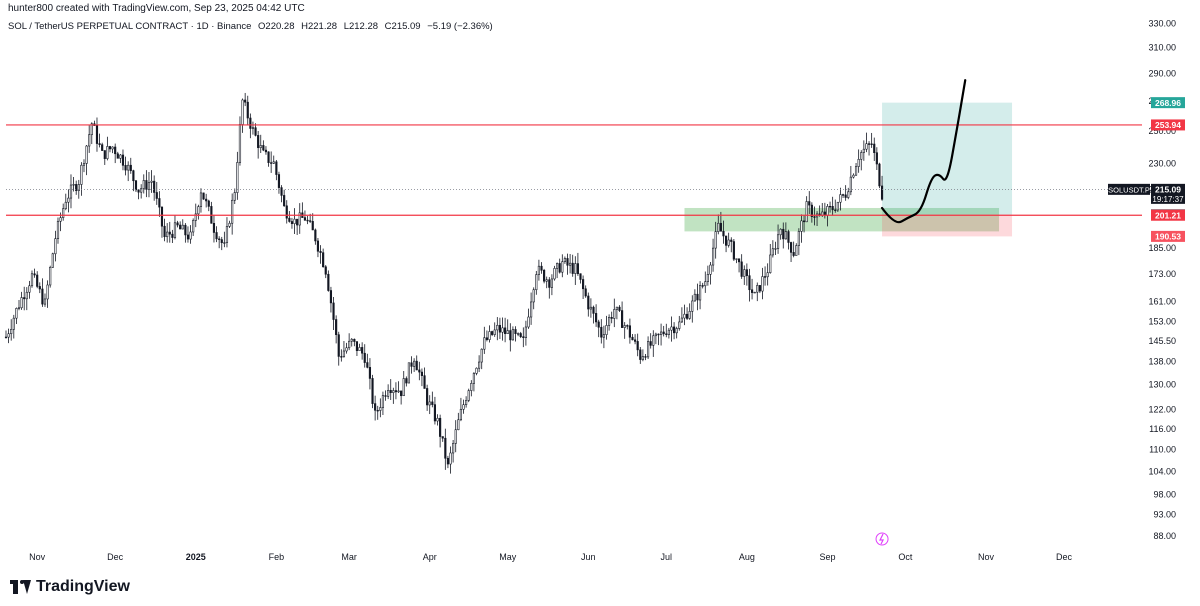  What do you see at coordinates (1168, 190) in the screenshot?
I see `current-price-label: 215.09` at bounding box center [1168, 190].